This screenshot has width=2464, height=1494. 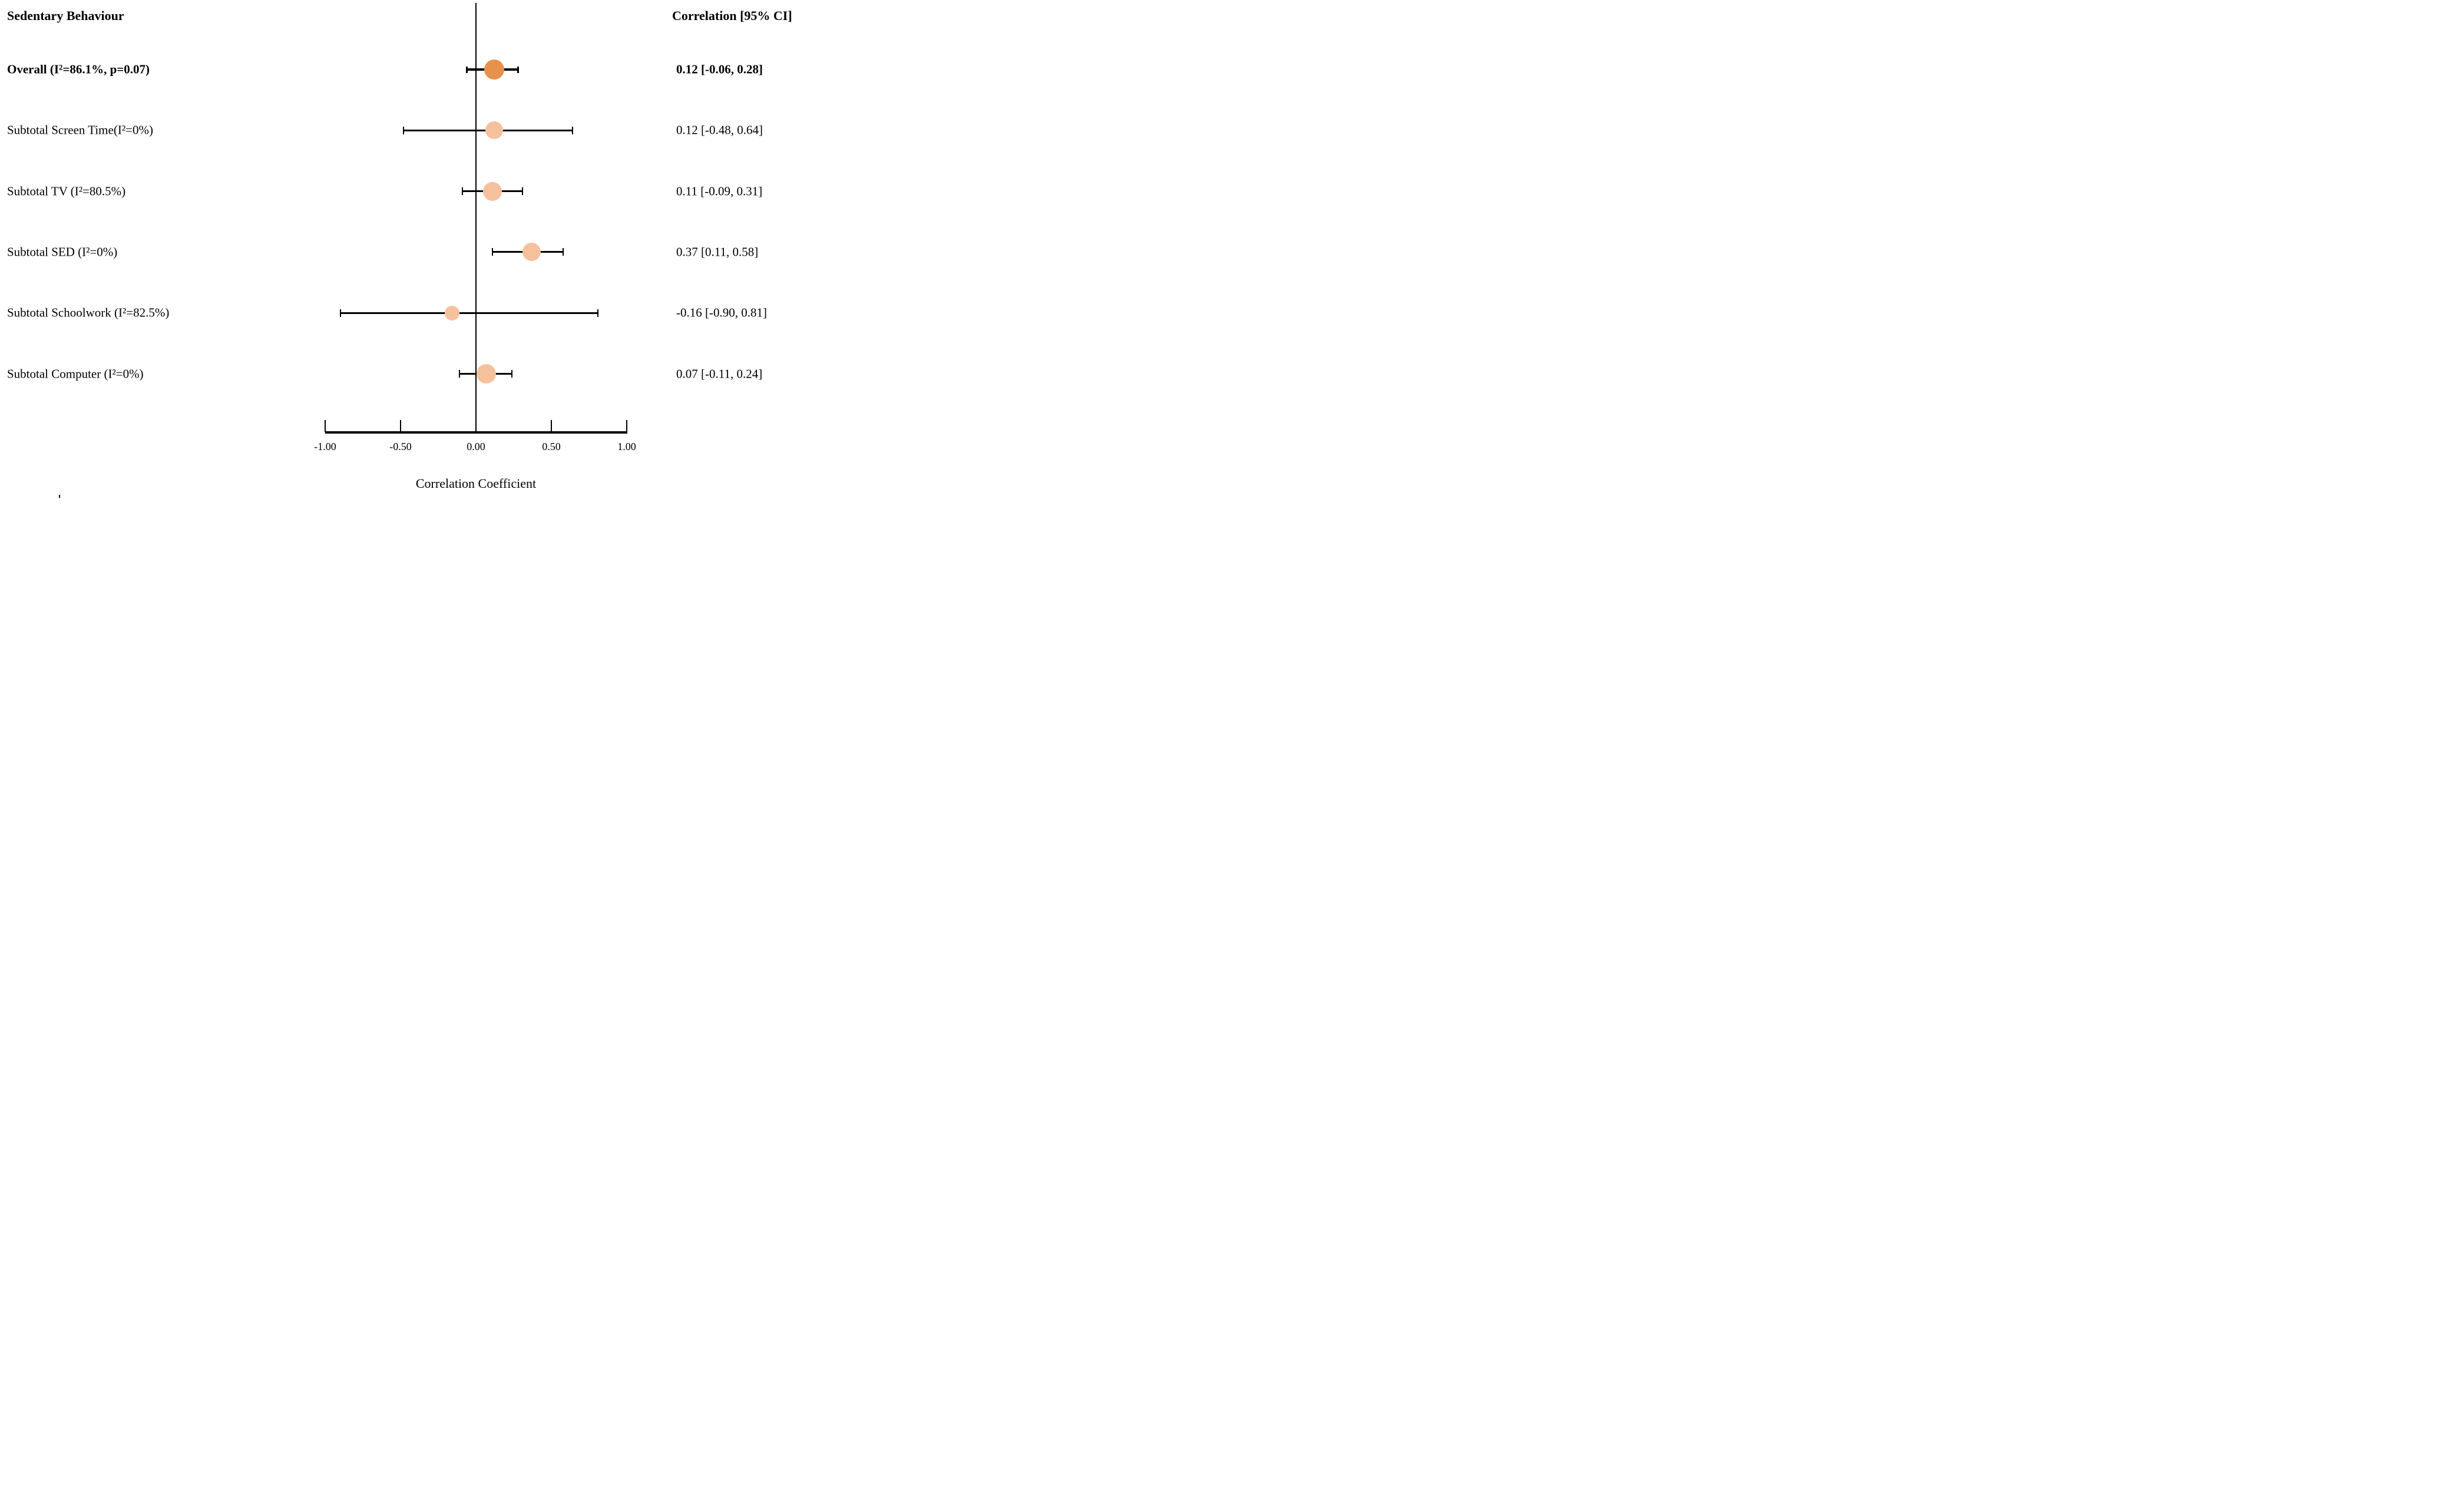 I want to click on x-tick-label: 0.50, so click(x=551, y=446).